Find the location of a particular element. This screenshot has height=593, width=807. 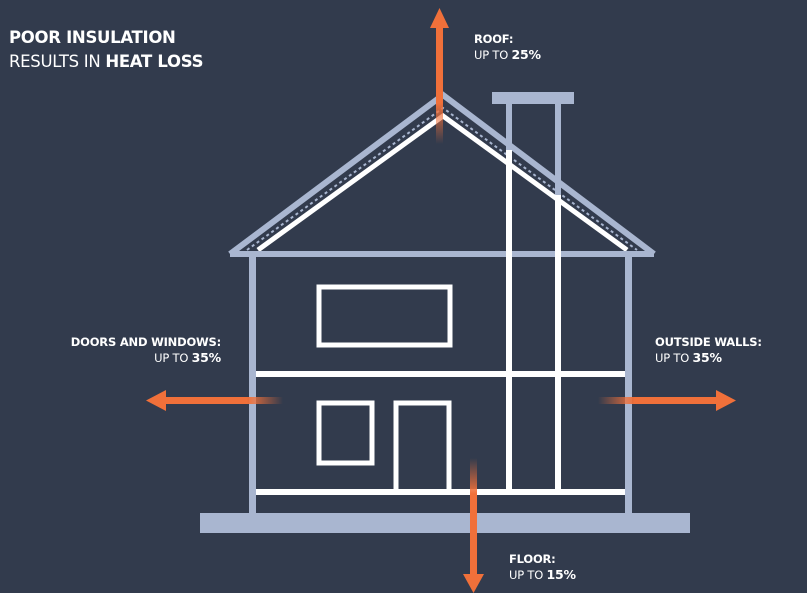

upper-window is located at coordinates (384, 316).